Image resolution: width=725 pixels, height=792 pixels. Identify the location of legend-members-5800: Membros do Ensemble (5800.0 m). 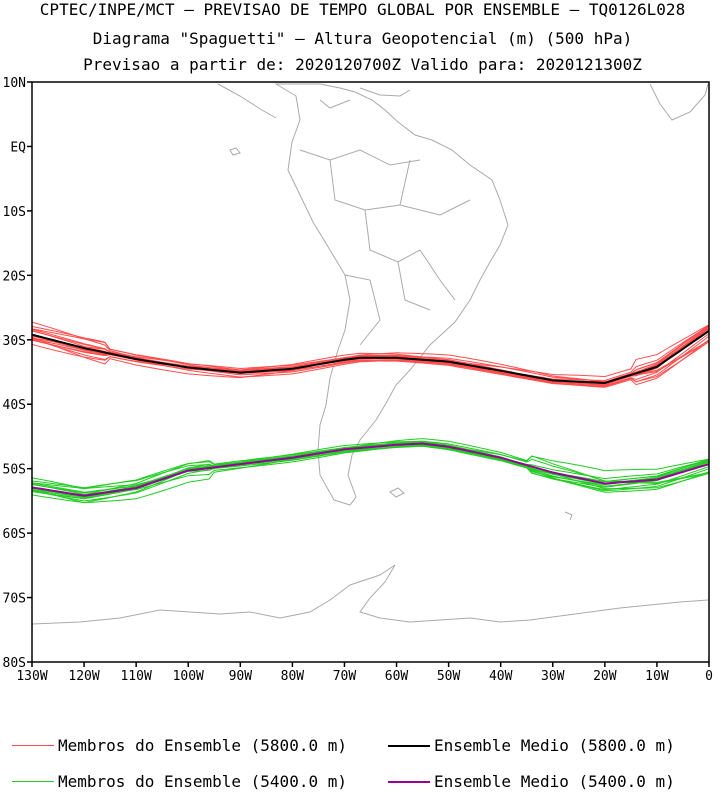
(179, 745).